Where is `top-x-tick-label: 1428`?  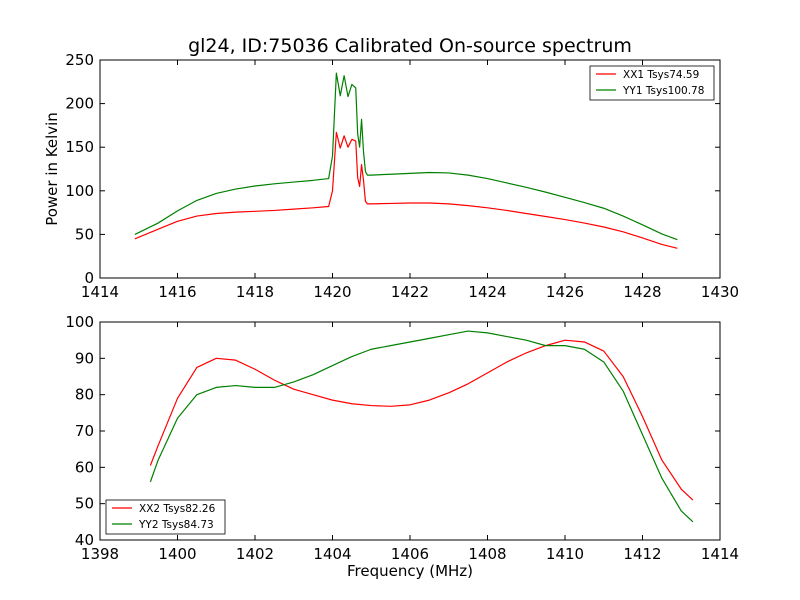
top-x-tick-label: 1428 is located at coordinates (642, 292).